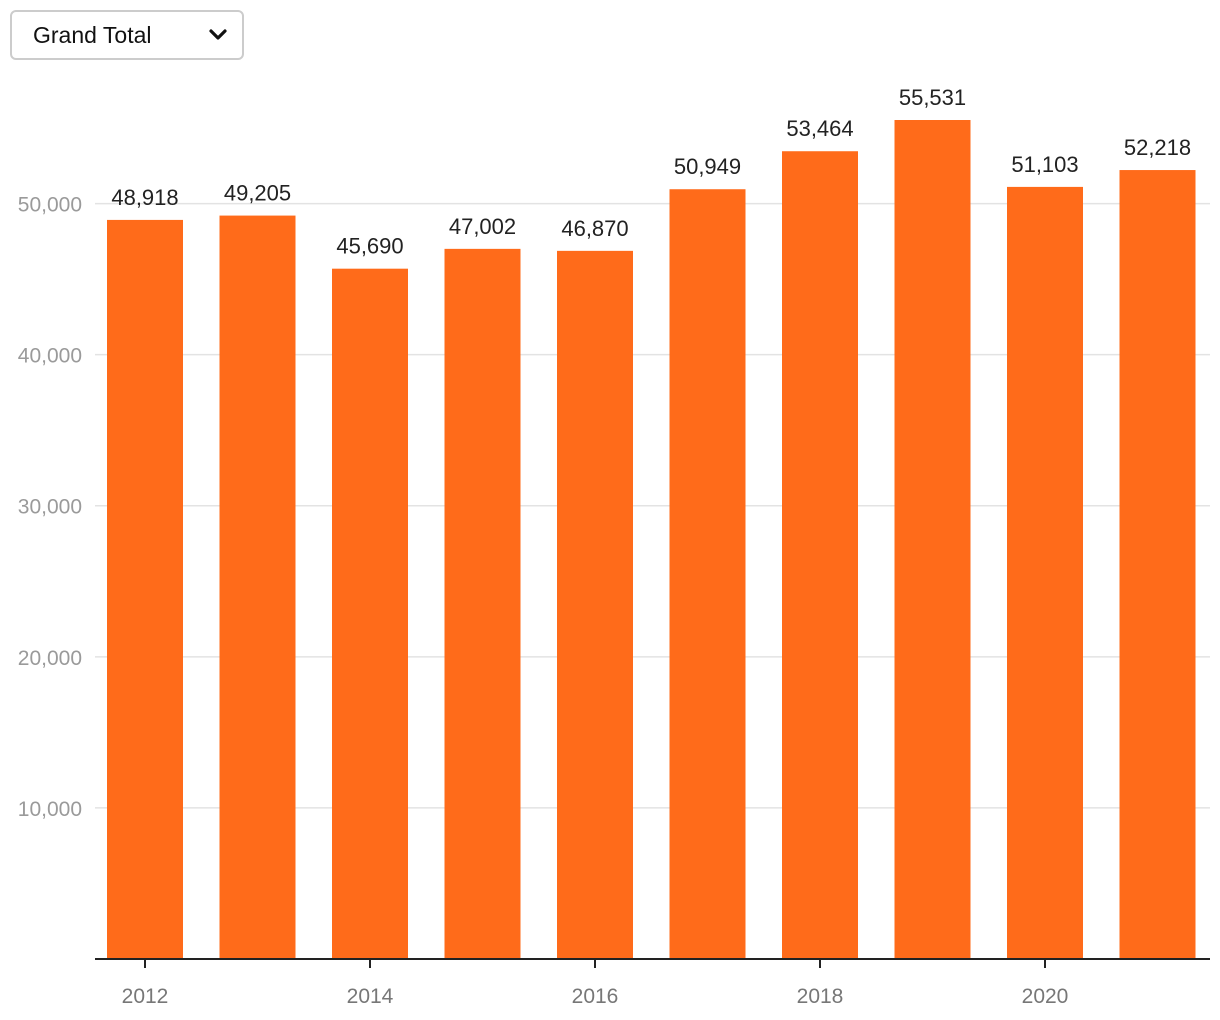  I want to click on grand-total-dropdown: Grand Total, so click(127, 35).